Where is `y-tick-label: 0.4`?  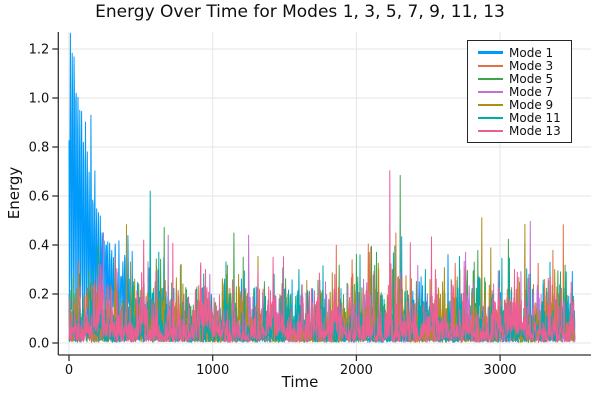 y-tick-label: 0.4 is located at coordinates (39, 246).